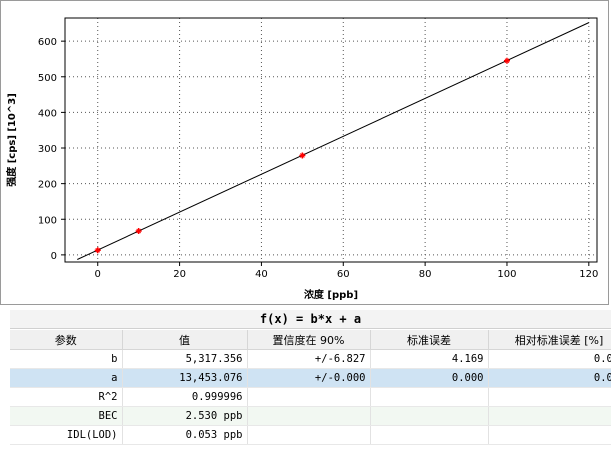 The height and width of the screenshot is (450, 611). I want to click on cell-std-error: 4.169, so click(429, 359).